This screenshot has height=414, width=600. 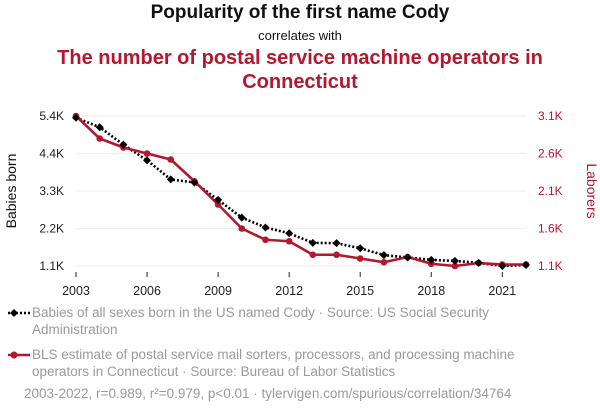 What do you see at coordinates (550, 191) in the screenshot?
I see `y-right-tick-label: 2.1K` at bounding box center [550, 191].